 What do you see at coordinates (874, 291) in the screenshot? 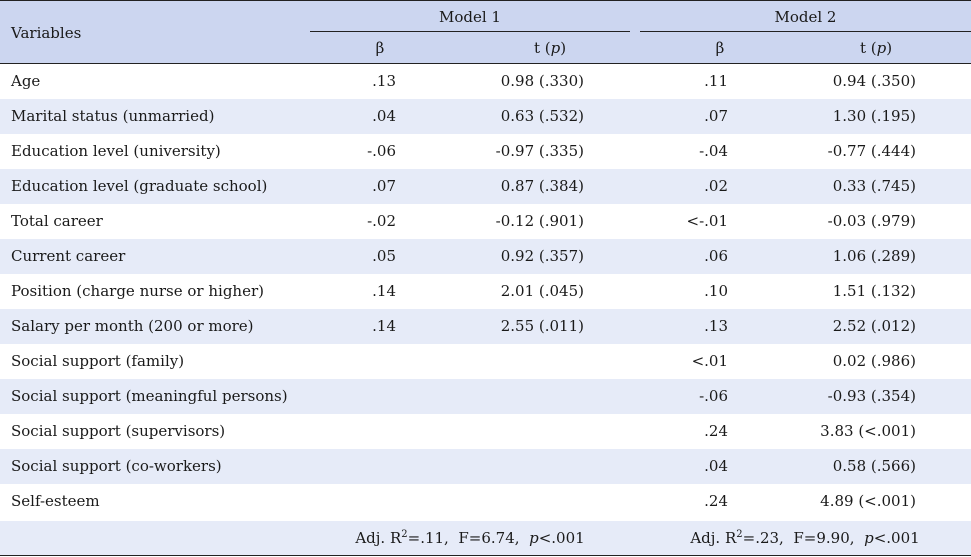
I see `model2-t: 1.51 (.132)` at bounding box center [874, 291].